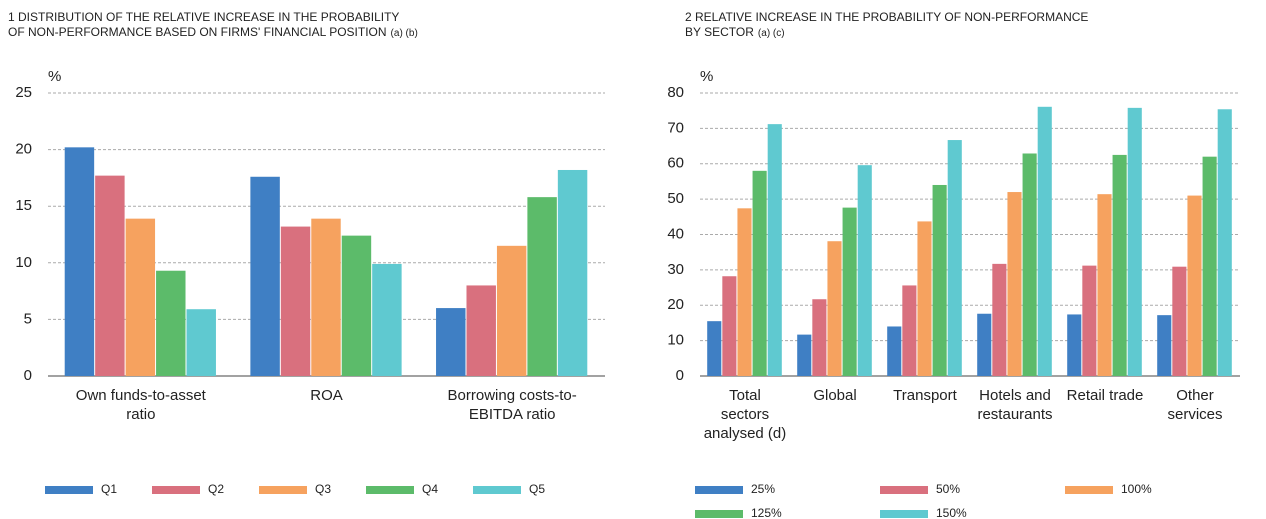  Describe the element at coordinates (216, 489) in the screenshot. I see `legend-label: Q2` at that location.